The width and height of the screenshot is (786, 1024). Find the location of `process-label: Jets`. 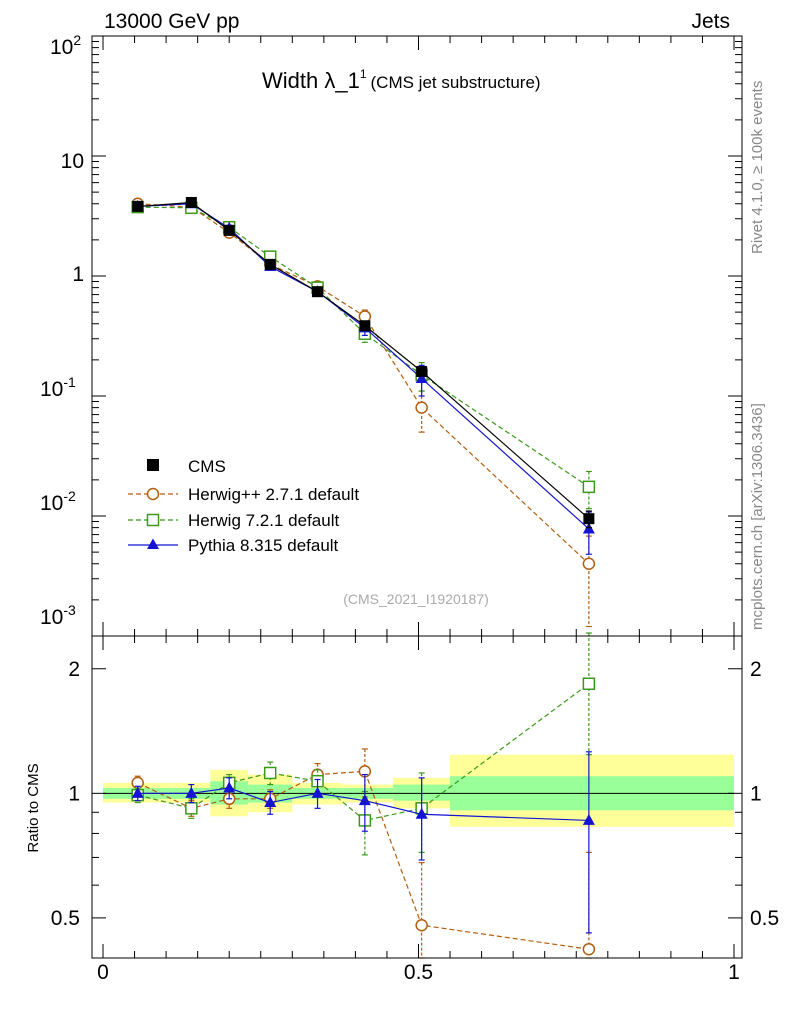

process-label: Jets is located at coordinates (710, 21).